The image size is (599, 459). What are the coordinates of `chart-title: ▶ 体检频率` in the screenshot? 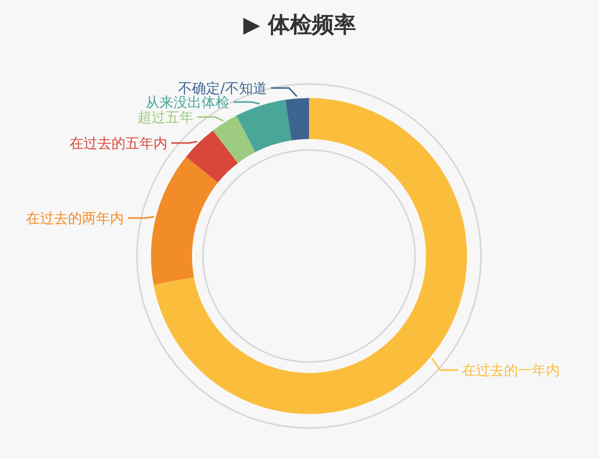 It's located at (299, 25).